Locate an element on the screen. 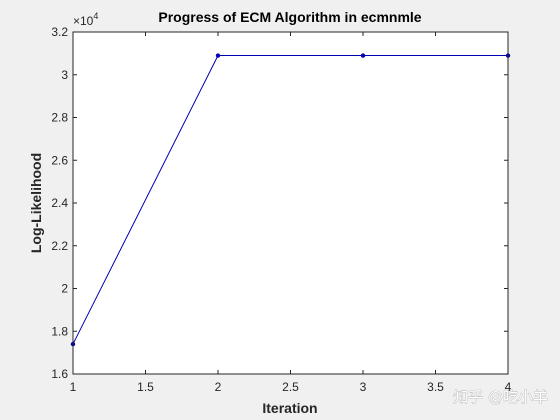 The height and width of the screenshot is (420, 560). y-tick-label: 2.2 is located at coordinates (59, 246).